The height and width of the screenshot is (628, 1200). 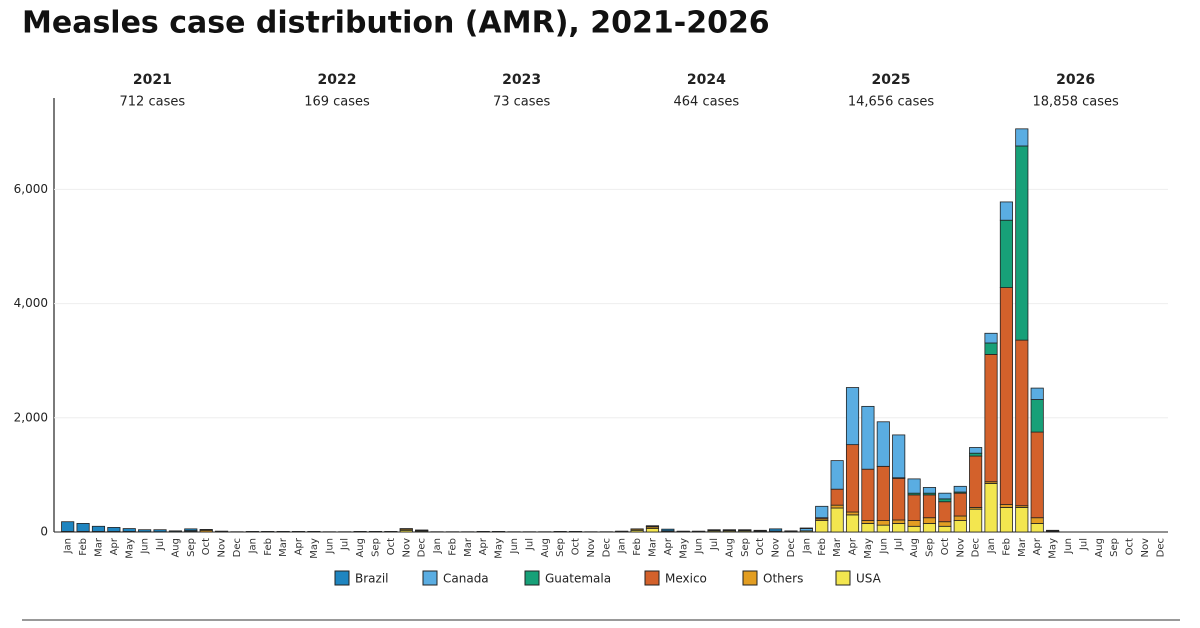 I want to click on year-label: 2022, so click(x=337, y=80).